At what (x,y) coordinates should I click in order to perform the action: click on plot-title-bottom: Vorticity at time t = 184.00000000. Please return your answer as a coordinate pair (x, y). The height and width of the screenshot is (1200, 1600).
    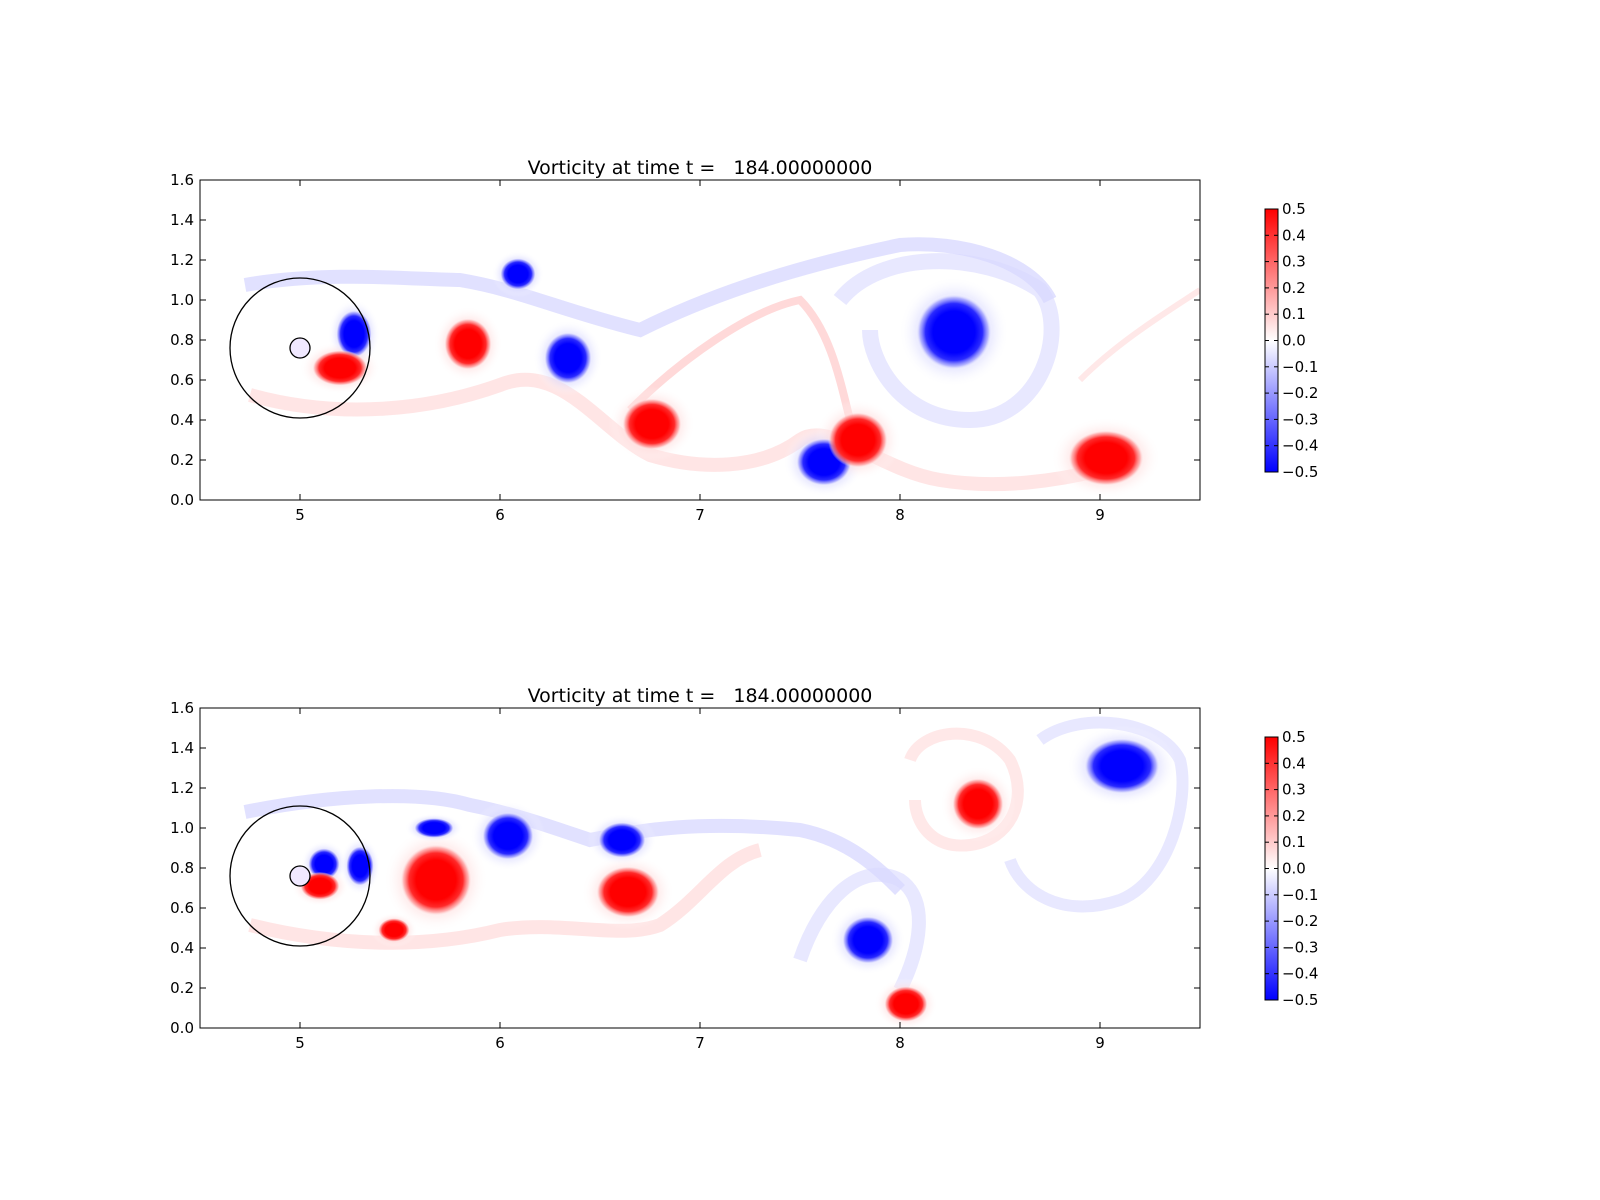
    Looking at the image, I should click on (700, 696).